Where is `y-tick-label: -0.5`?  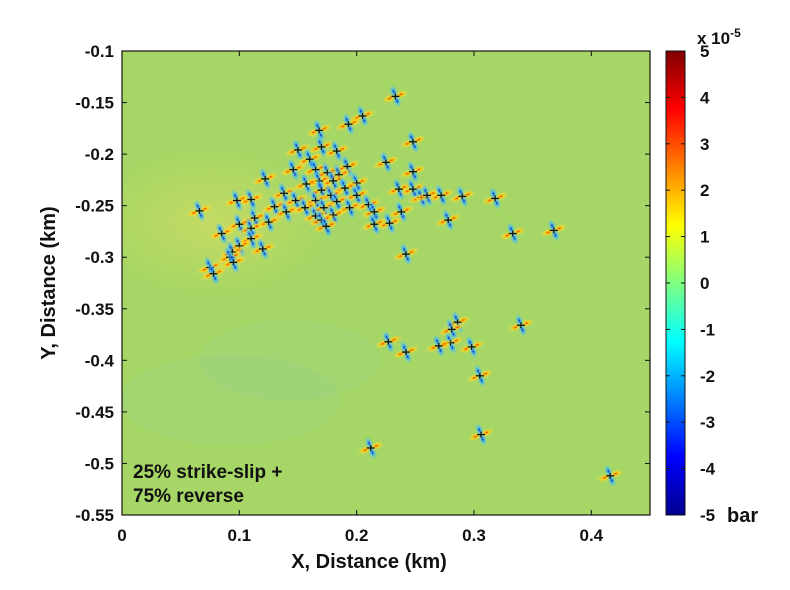 y-tick-label: -0.5 is located at coordinates (99, 463).